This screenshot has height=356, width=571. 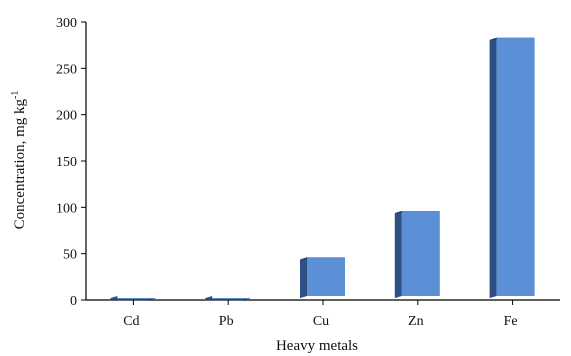 What do you see at coordinates (70, 255) in the screenshot?
I see `y-tick-label: 50` at bounding box center [70, 255].